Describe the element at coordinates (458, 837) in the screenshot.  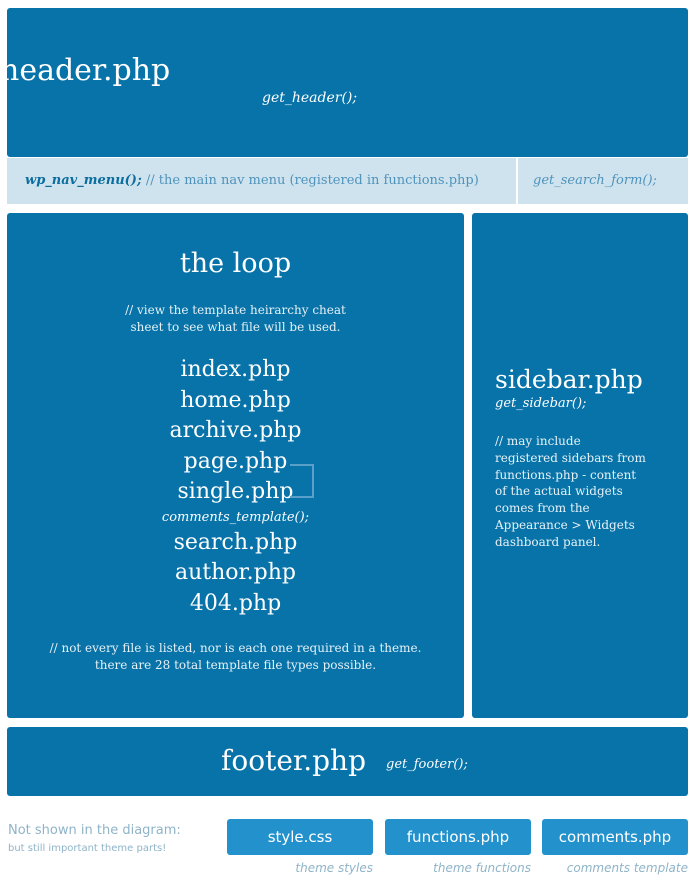
I see `functions-php-pill: functions.php` at that location.